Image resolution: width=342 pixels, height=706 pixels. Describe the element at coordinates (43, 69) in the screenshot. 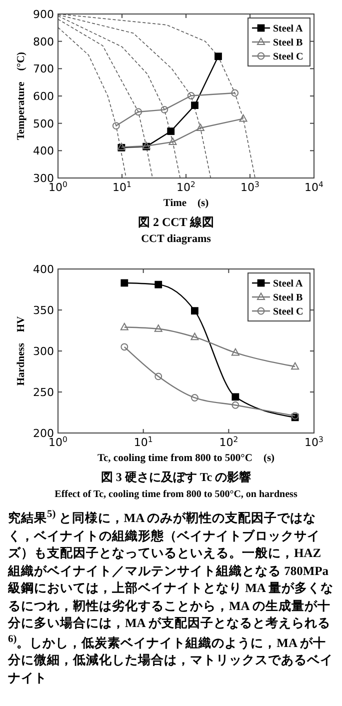

I see `y-tick-label: 700` at that location.